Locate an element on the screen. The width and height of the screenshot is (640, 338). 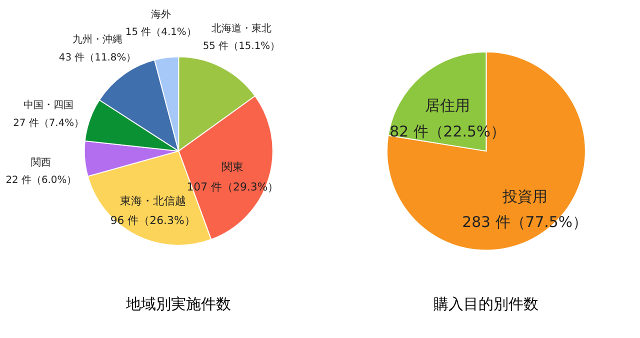
slice-label: 投資用 is located at coordinates (524, 196).